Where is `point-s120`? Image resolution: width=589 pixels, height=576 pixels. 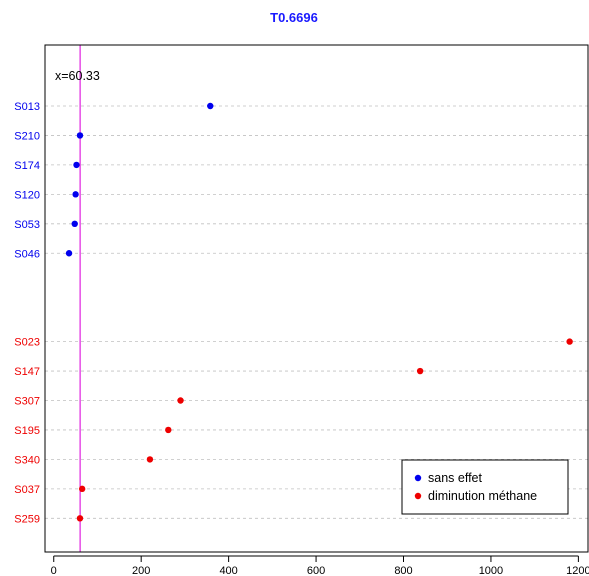 point-s120 is located at coordinates (75, 194).